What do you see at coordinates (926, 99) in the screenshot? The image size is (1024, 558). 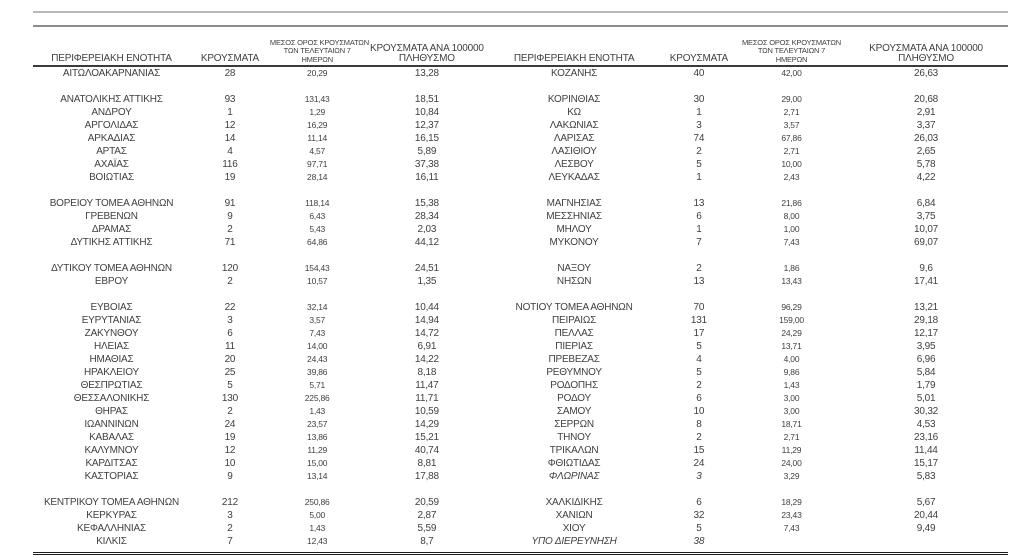 I see `right-per100k-cell: 20,68` at bounding box center [926, 99].